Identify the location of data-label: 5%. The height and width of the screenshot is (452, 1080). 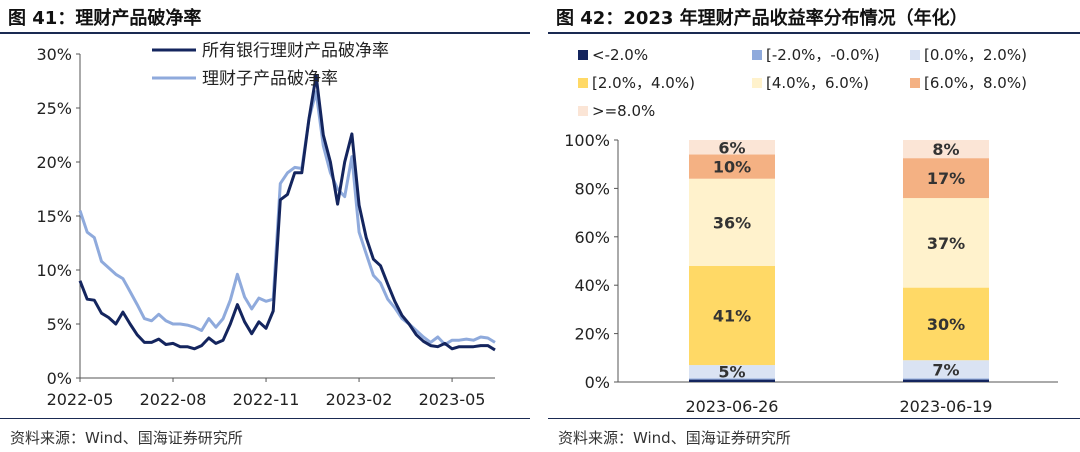
(731, 372).